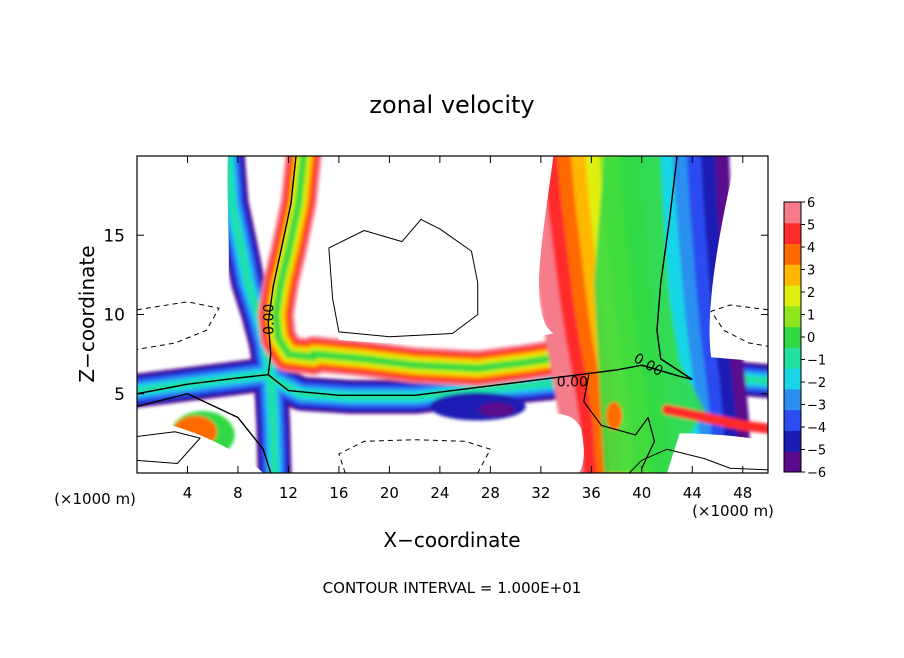 The width and height of the screenshot is (904, 658). Describe the element at coordinates (439, 493) in the screenshot. I see `x-tick-label: 24` at that location.